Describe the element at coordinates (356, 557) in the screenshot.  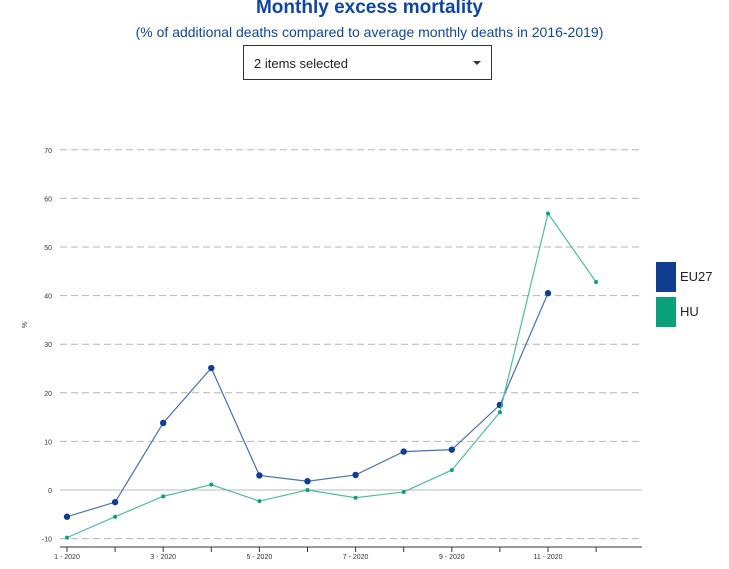
I see `x-tick-label: 7 - 2020` at that location.